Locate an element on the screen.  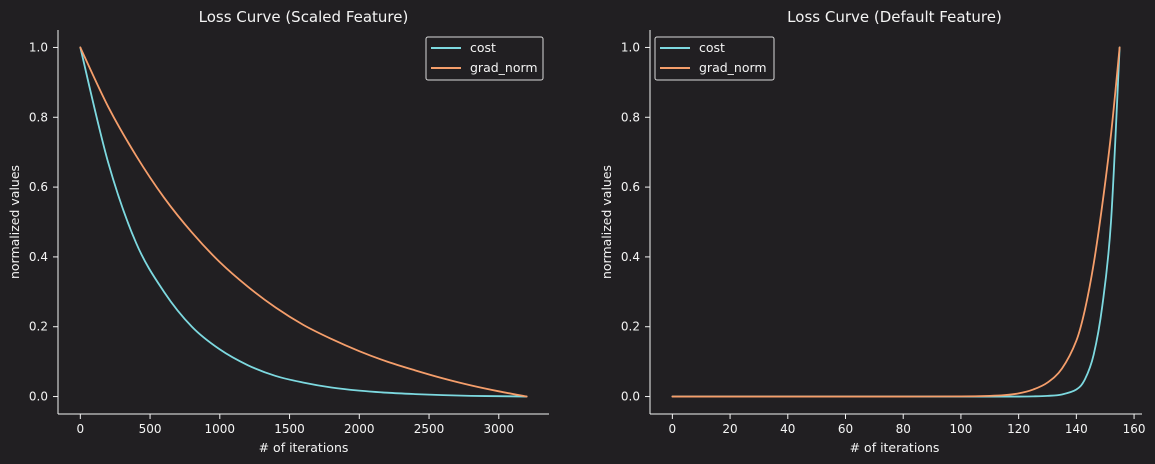
x-tick-label: 140 is located at coordinates (1076, 429).